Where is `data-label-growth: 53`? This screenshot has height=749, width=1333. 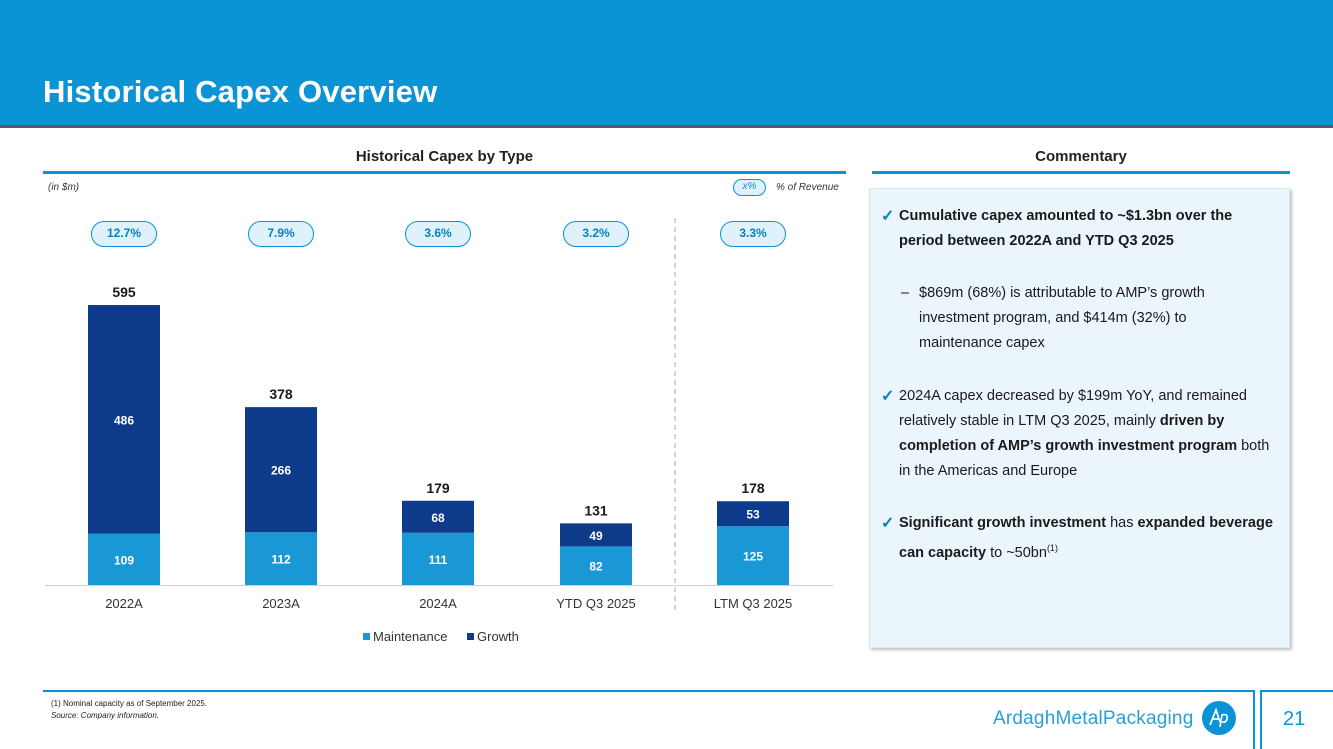 data-label-growth: 53 is located at coordinates (753, 515).